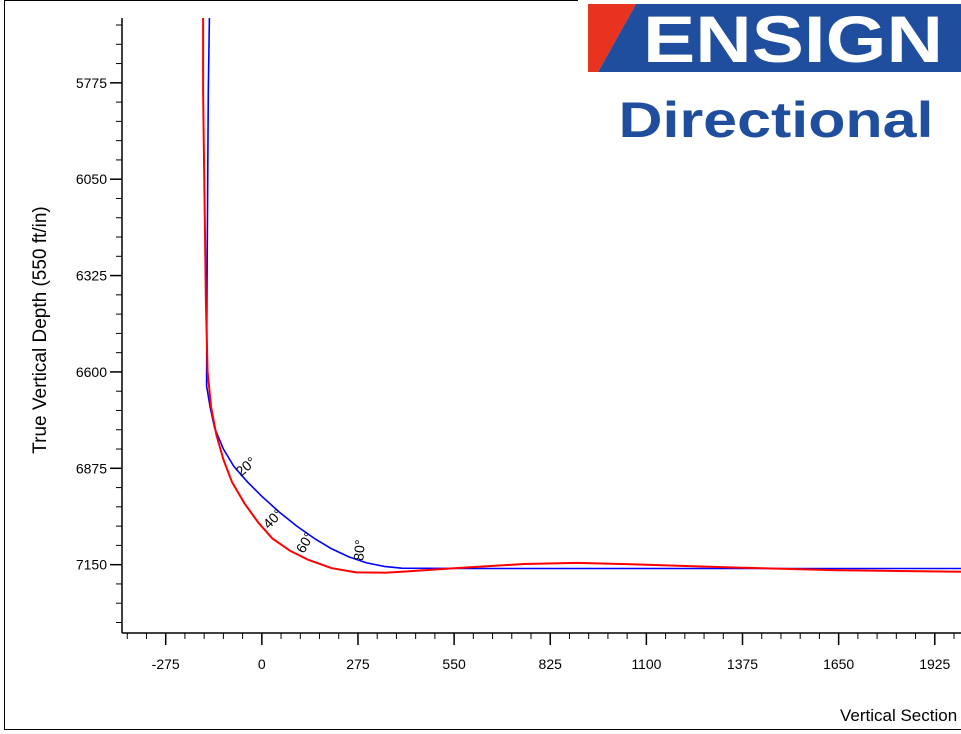 The width and height of the screenshot is (961, 734). Describe the element at coordinates (838, 664) in the screenshot. I see `x-tick-label: 1650` at that location.